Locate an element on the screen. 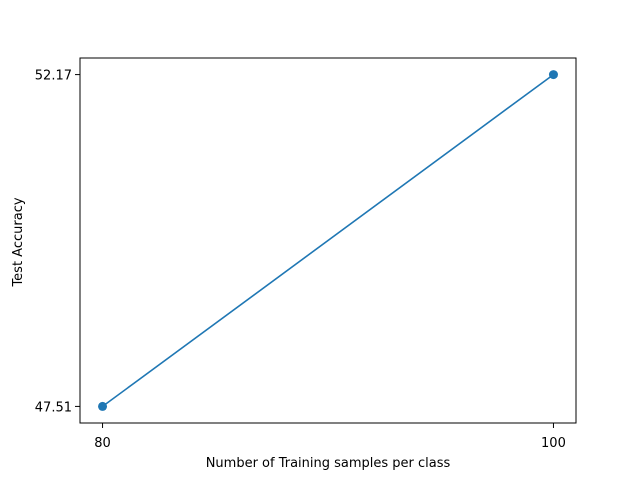  y-axis-label: Test Accuracy is located at coordinates (18, 242).